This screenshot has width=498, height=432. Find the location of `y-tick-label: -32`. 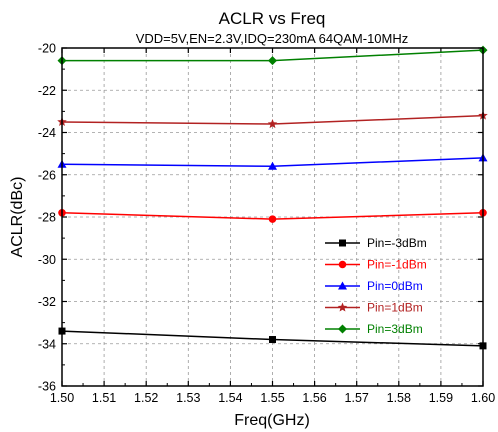

y-tick-label: -32 is located at coordinates (47, 302).